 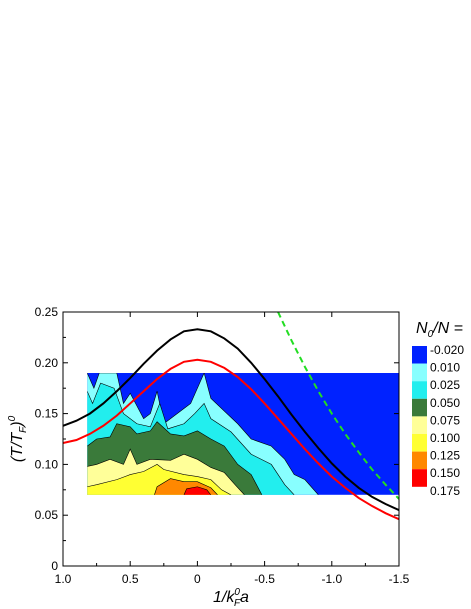 I want to click on x-axis-title: 1/k0 Fa, so click(x=231, y=598).